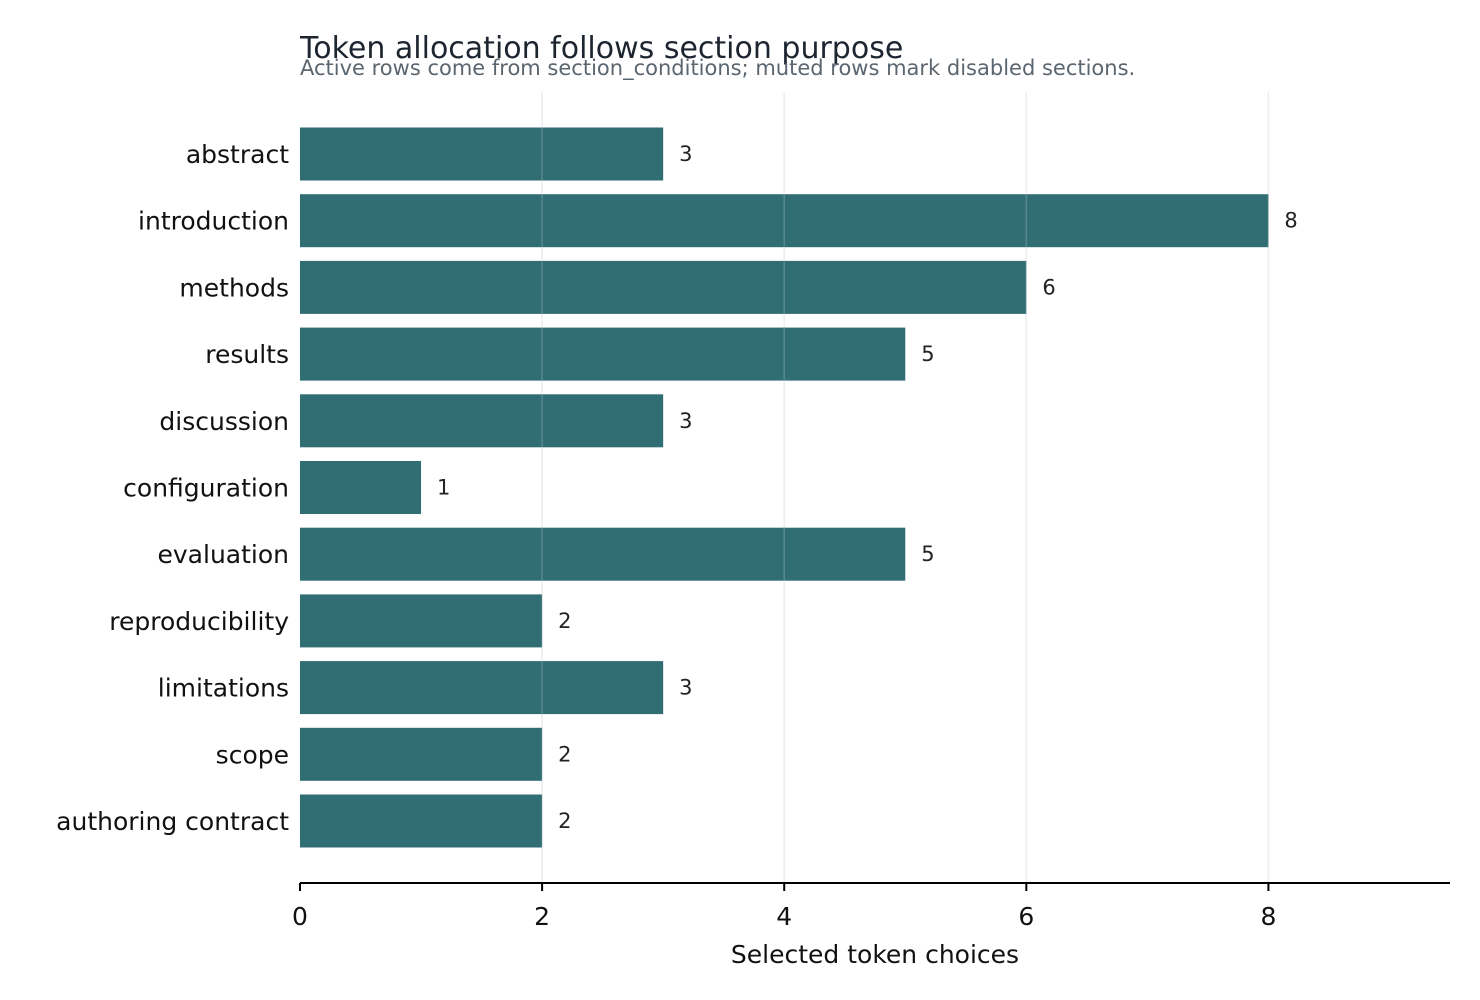  What do you see at coordinates (482, 154) in the screenshot?
I see `bar-abstract` at bounding box center [482, 154].